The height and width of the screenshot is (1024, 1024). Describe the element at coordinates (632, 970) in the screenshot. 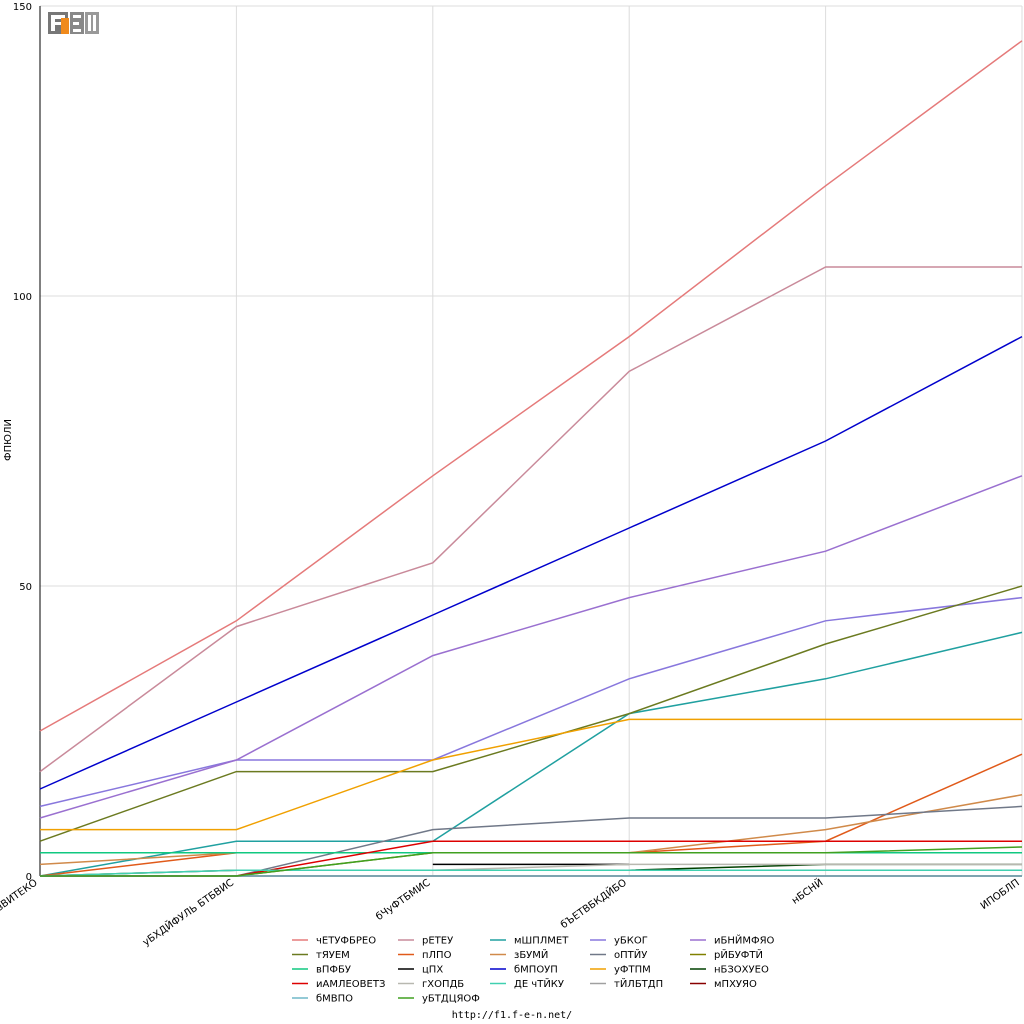

I see `legend-label: уФТПМ` at that location.